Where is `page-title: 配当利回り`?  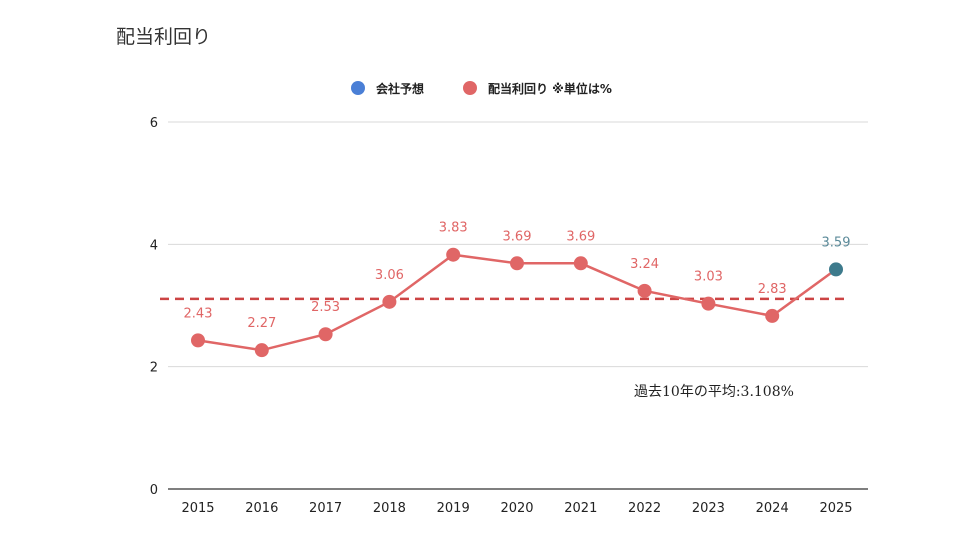 page-title: 配当利回り is located at coordinates (164, 37).